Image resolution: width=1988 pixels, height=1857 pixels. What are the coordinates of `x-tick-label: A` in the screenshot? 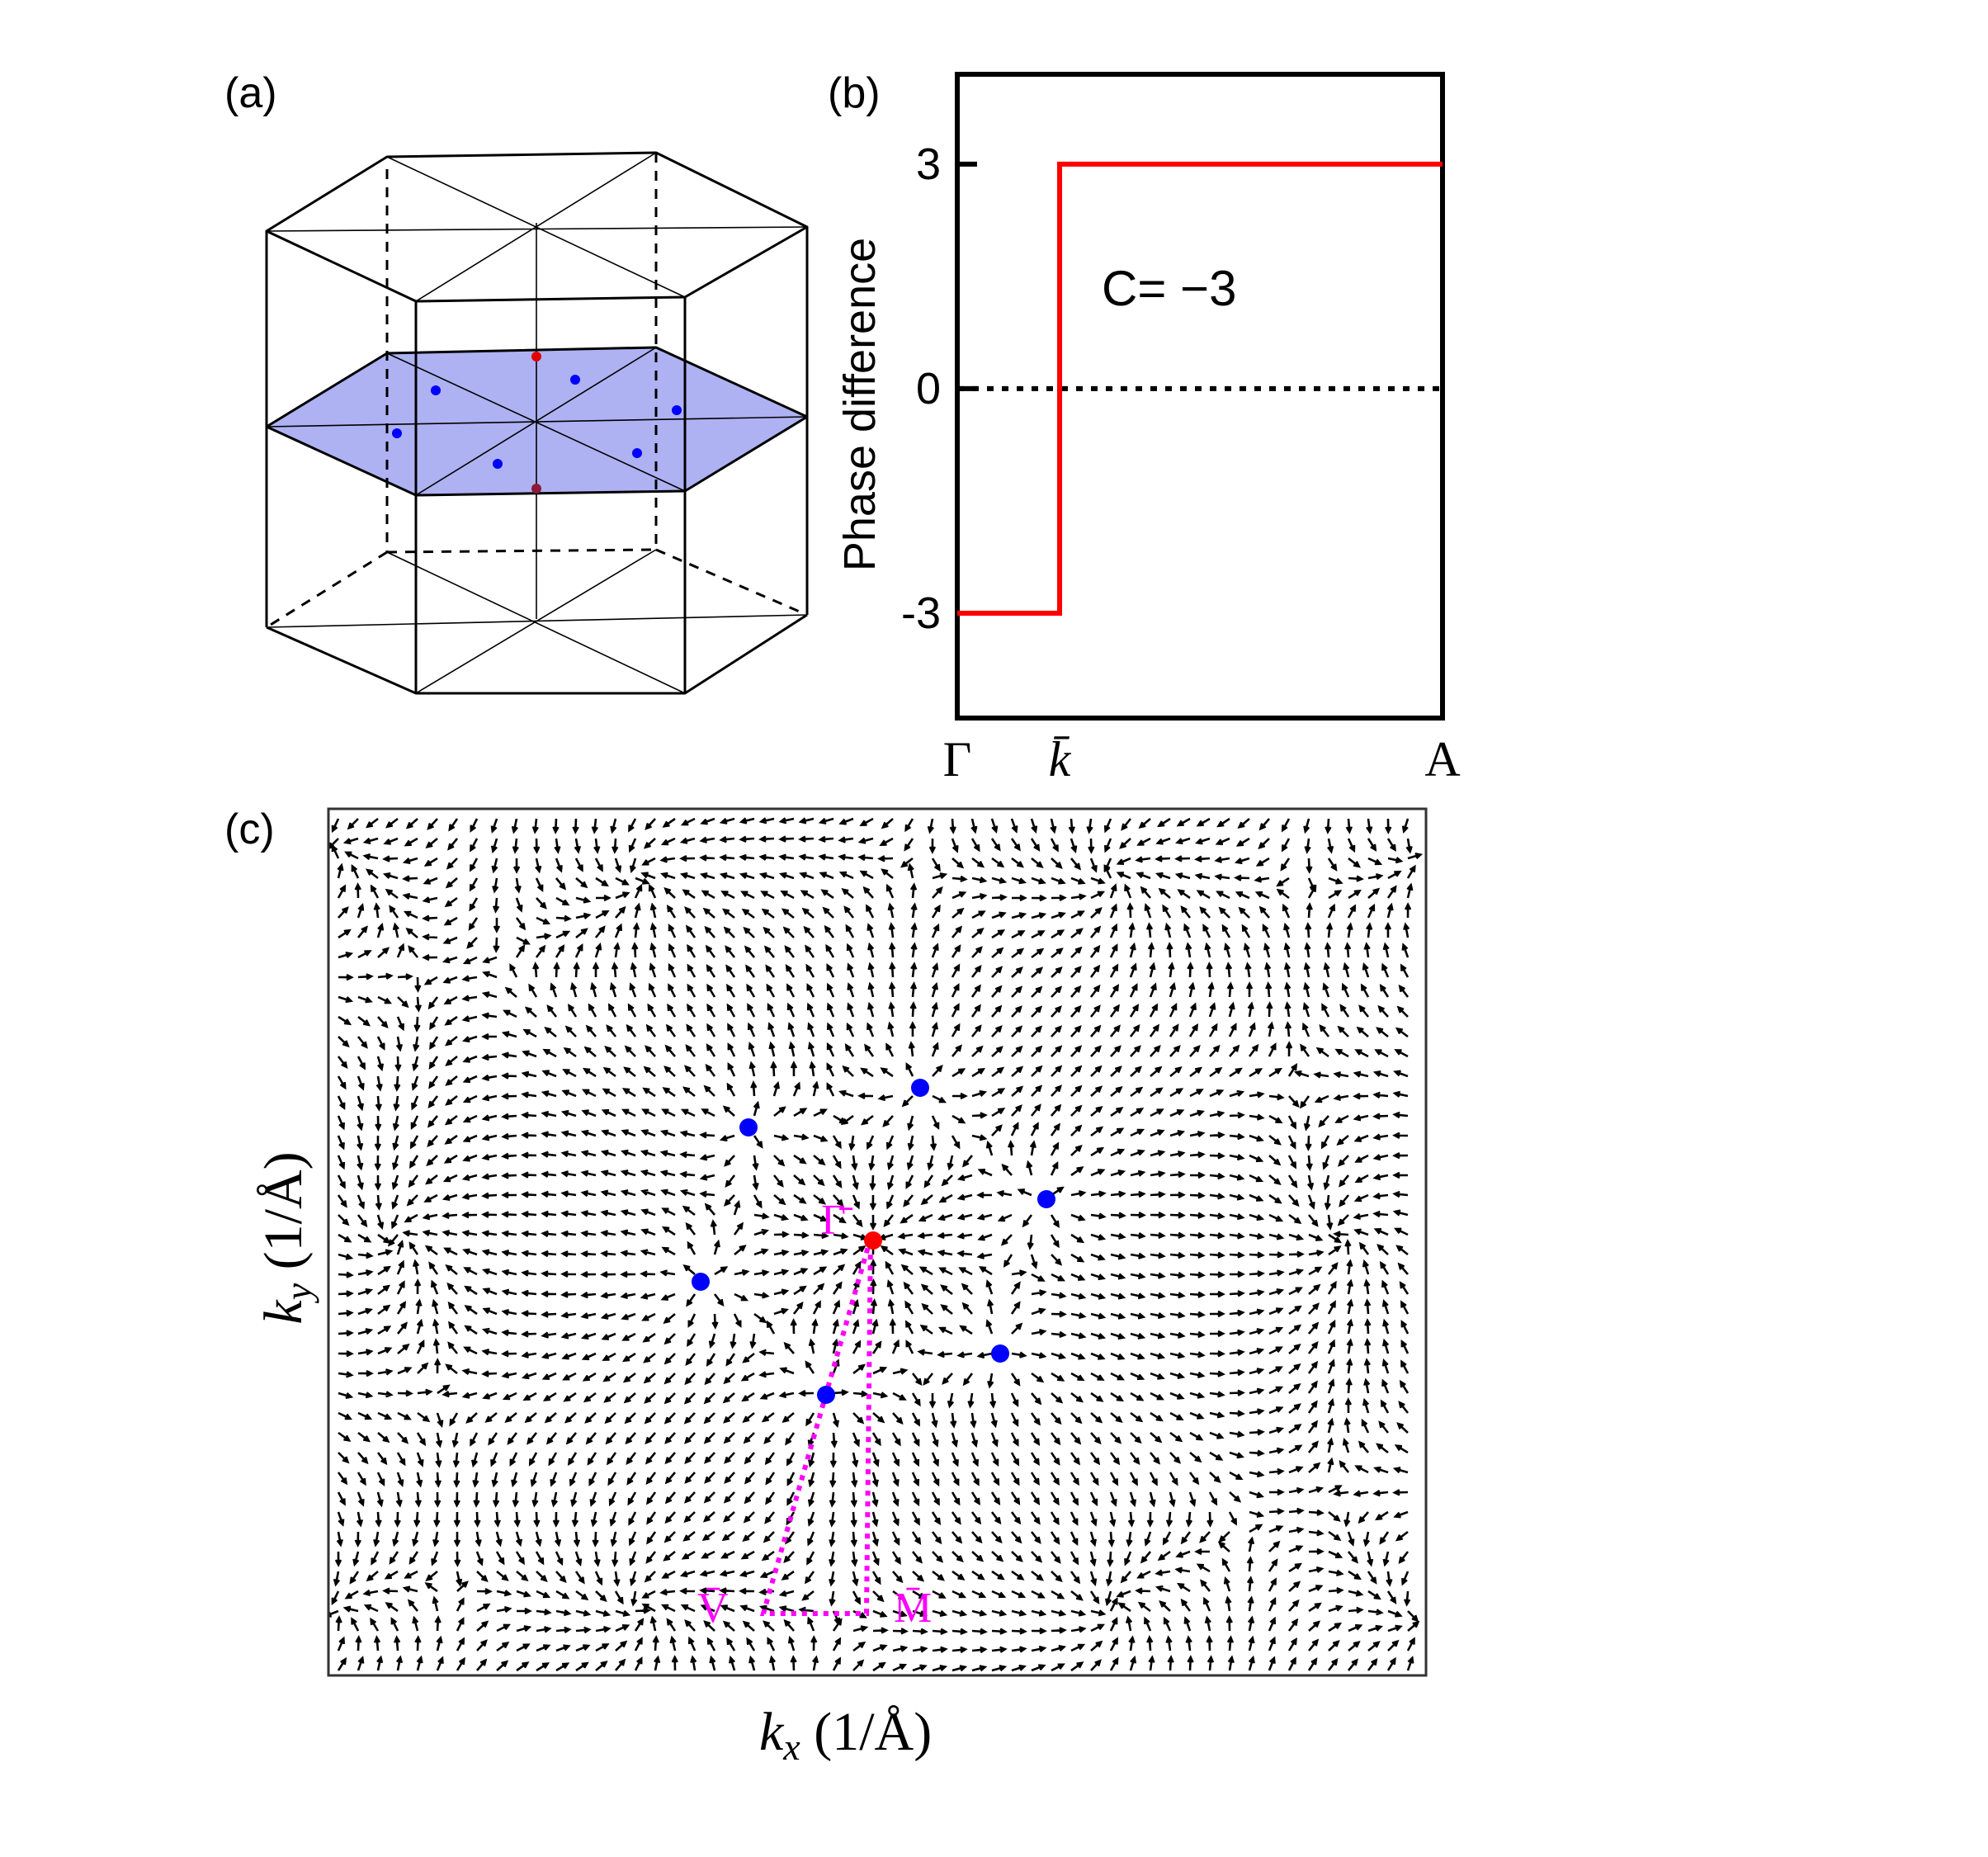 It's located at (1442, 759).